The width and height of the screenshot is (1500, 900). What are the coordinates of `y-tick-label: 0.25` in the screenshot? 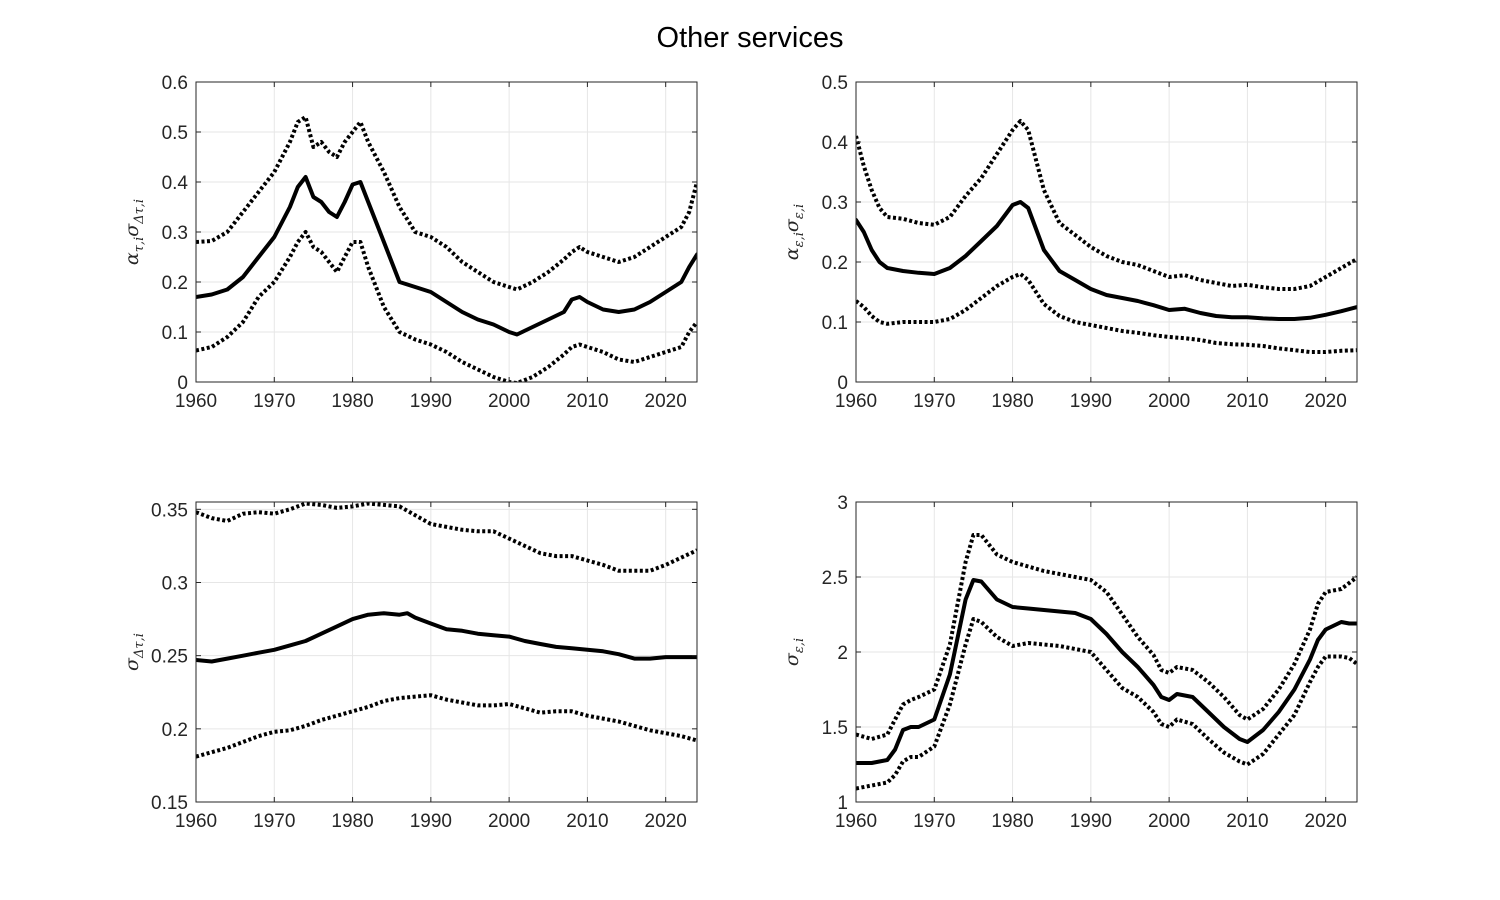 It's located at (169, 657).